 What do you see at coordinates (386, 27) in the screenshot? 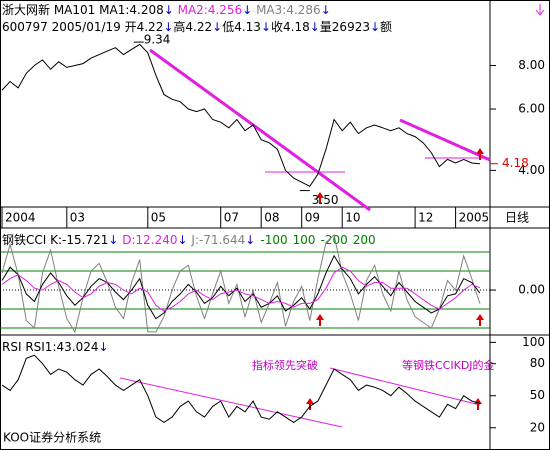
I see `header-item: 额` at bounding box center [386, 27].